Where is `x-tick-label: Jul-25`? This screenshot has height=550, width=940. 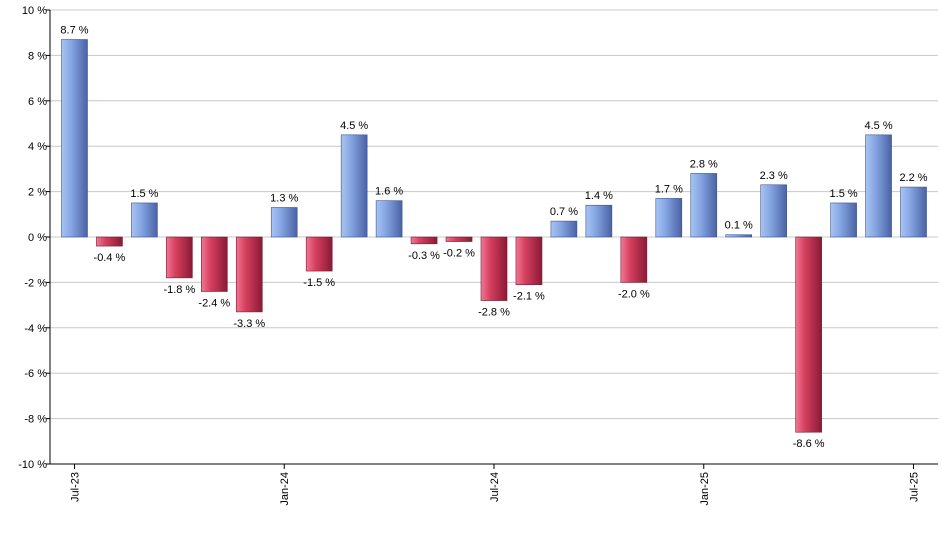 x-tick-label: Jul-25 is located at coordinates (915, 487).